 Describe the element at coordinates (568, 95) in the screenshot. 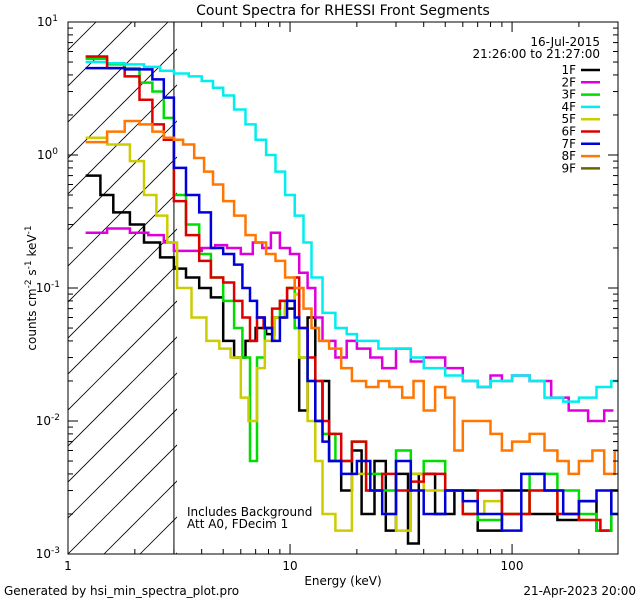

I see `legend-label-3F: 3F` at that location.